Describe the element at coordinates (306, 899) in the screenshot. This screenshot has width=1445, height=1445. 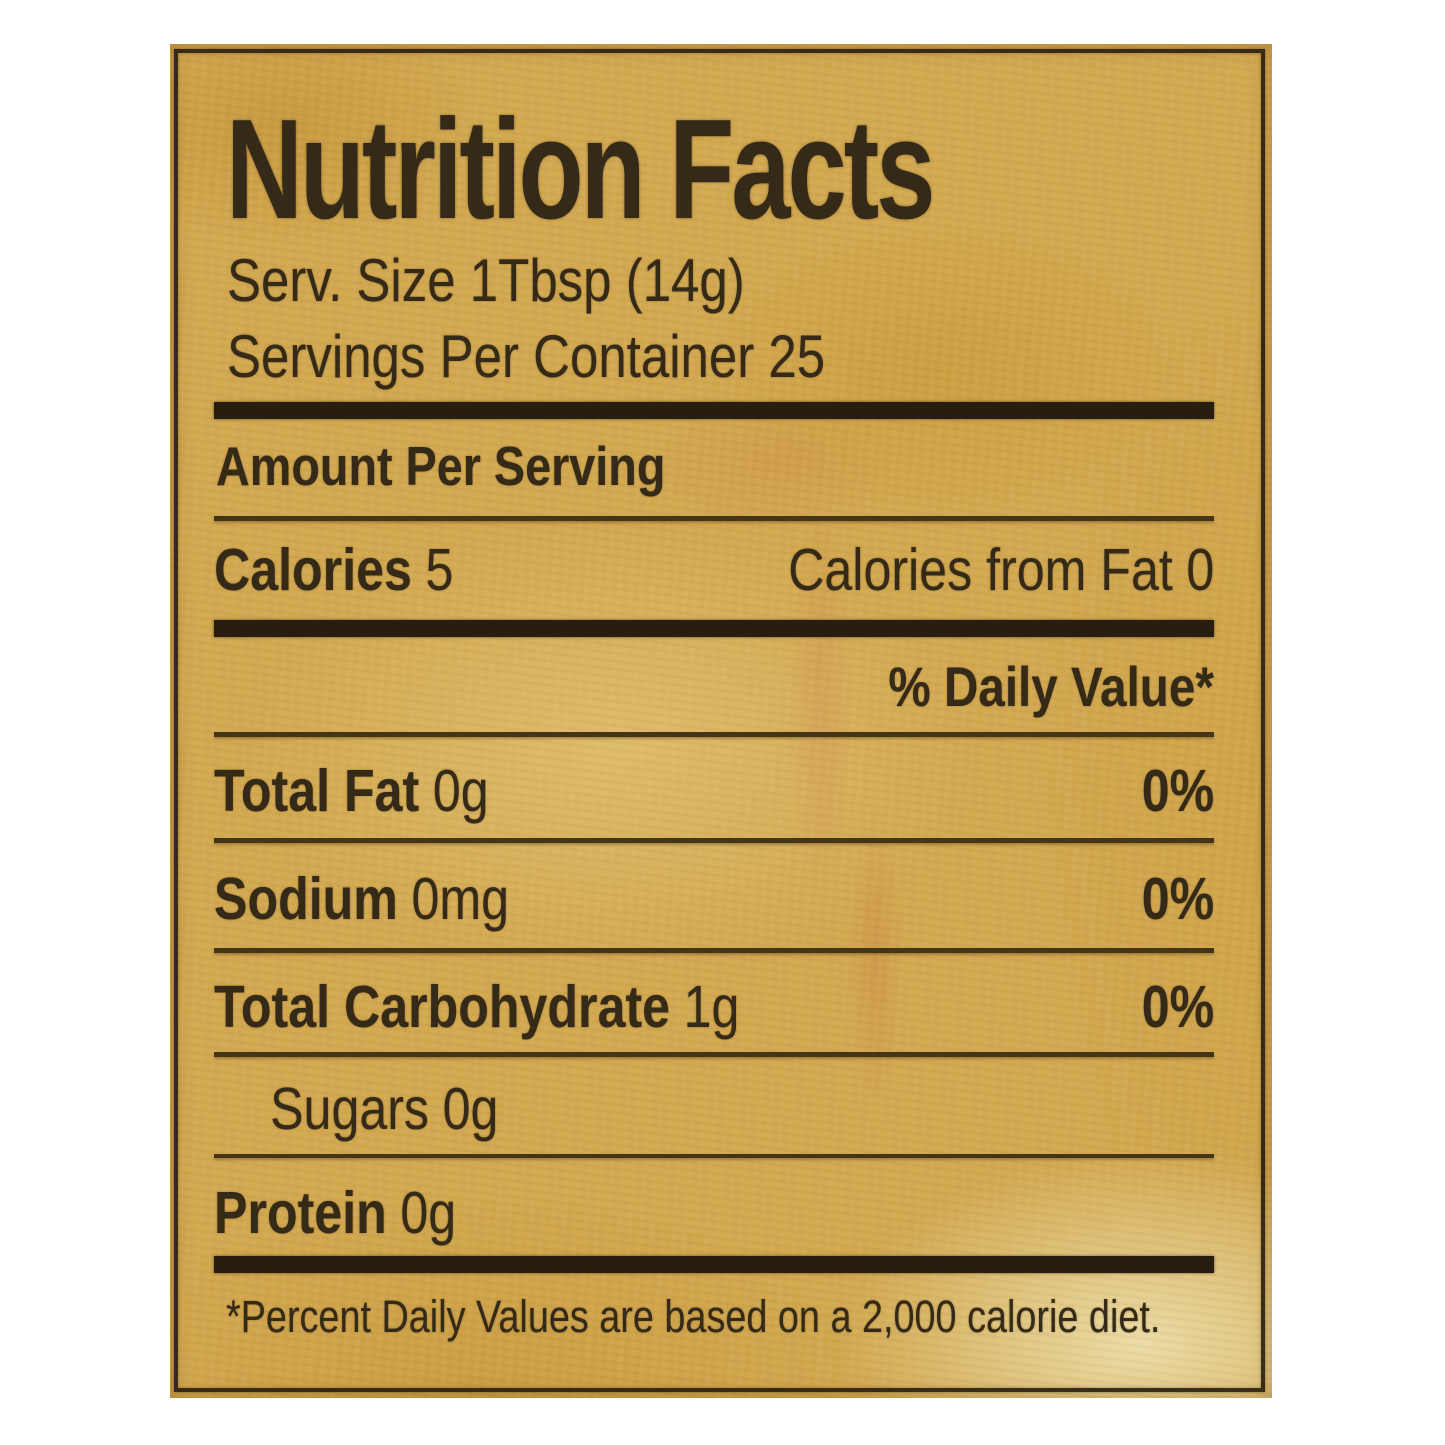
I see `nutrient-name: Sodium` at that location.